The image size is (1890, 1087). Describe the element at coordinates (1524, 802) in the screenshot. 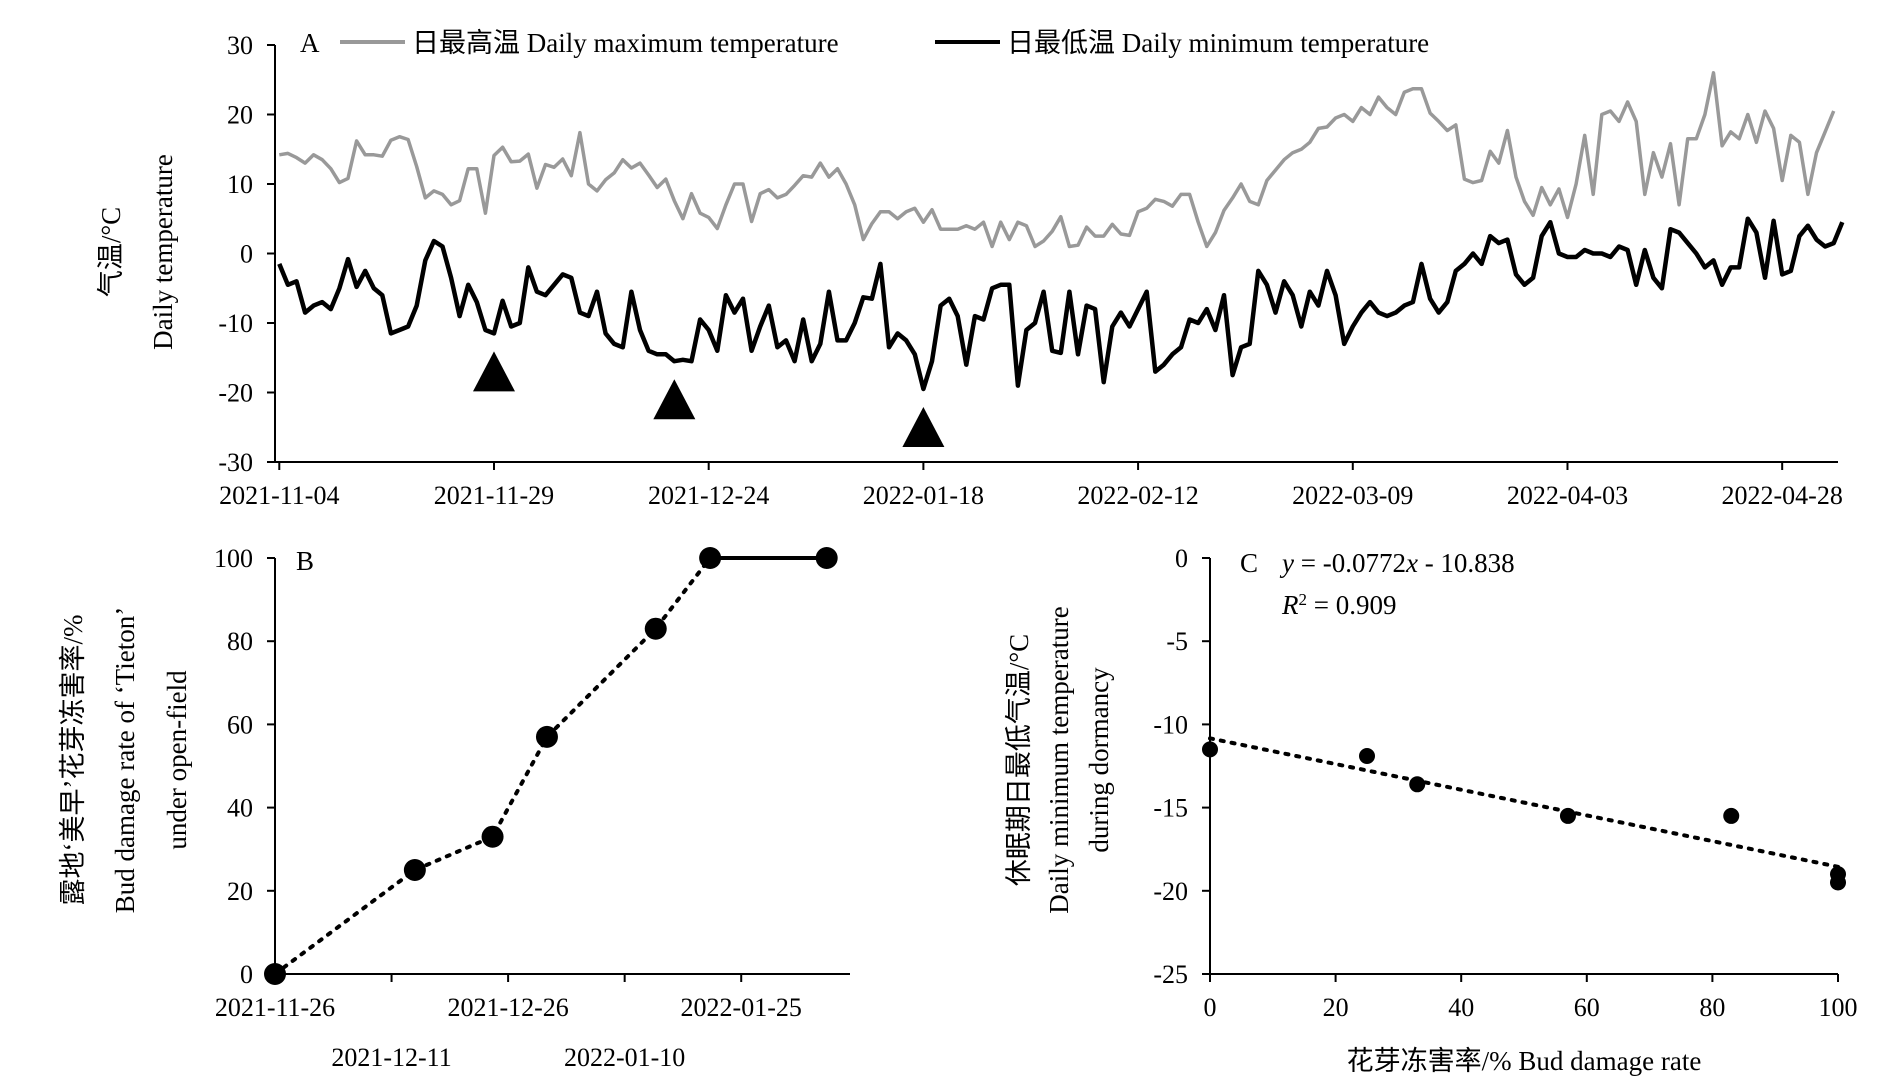

I see `regression-trendline` at that location.